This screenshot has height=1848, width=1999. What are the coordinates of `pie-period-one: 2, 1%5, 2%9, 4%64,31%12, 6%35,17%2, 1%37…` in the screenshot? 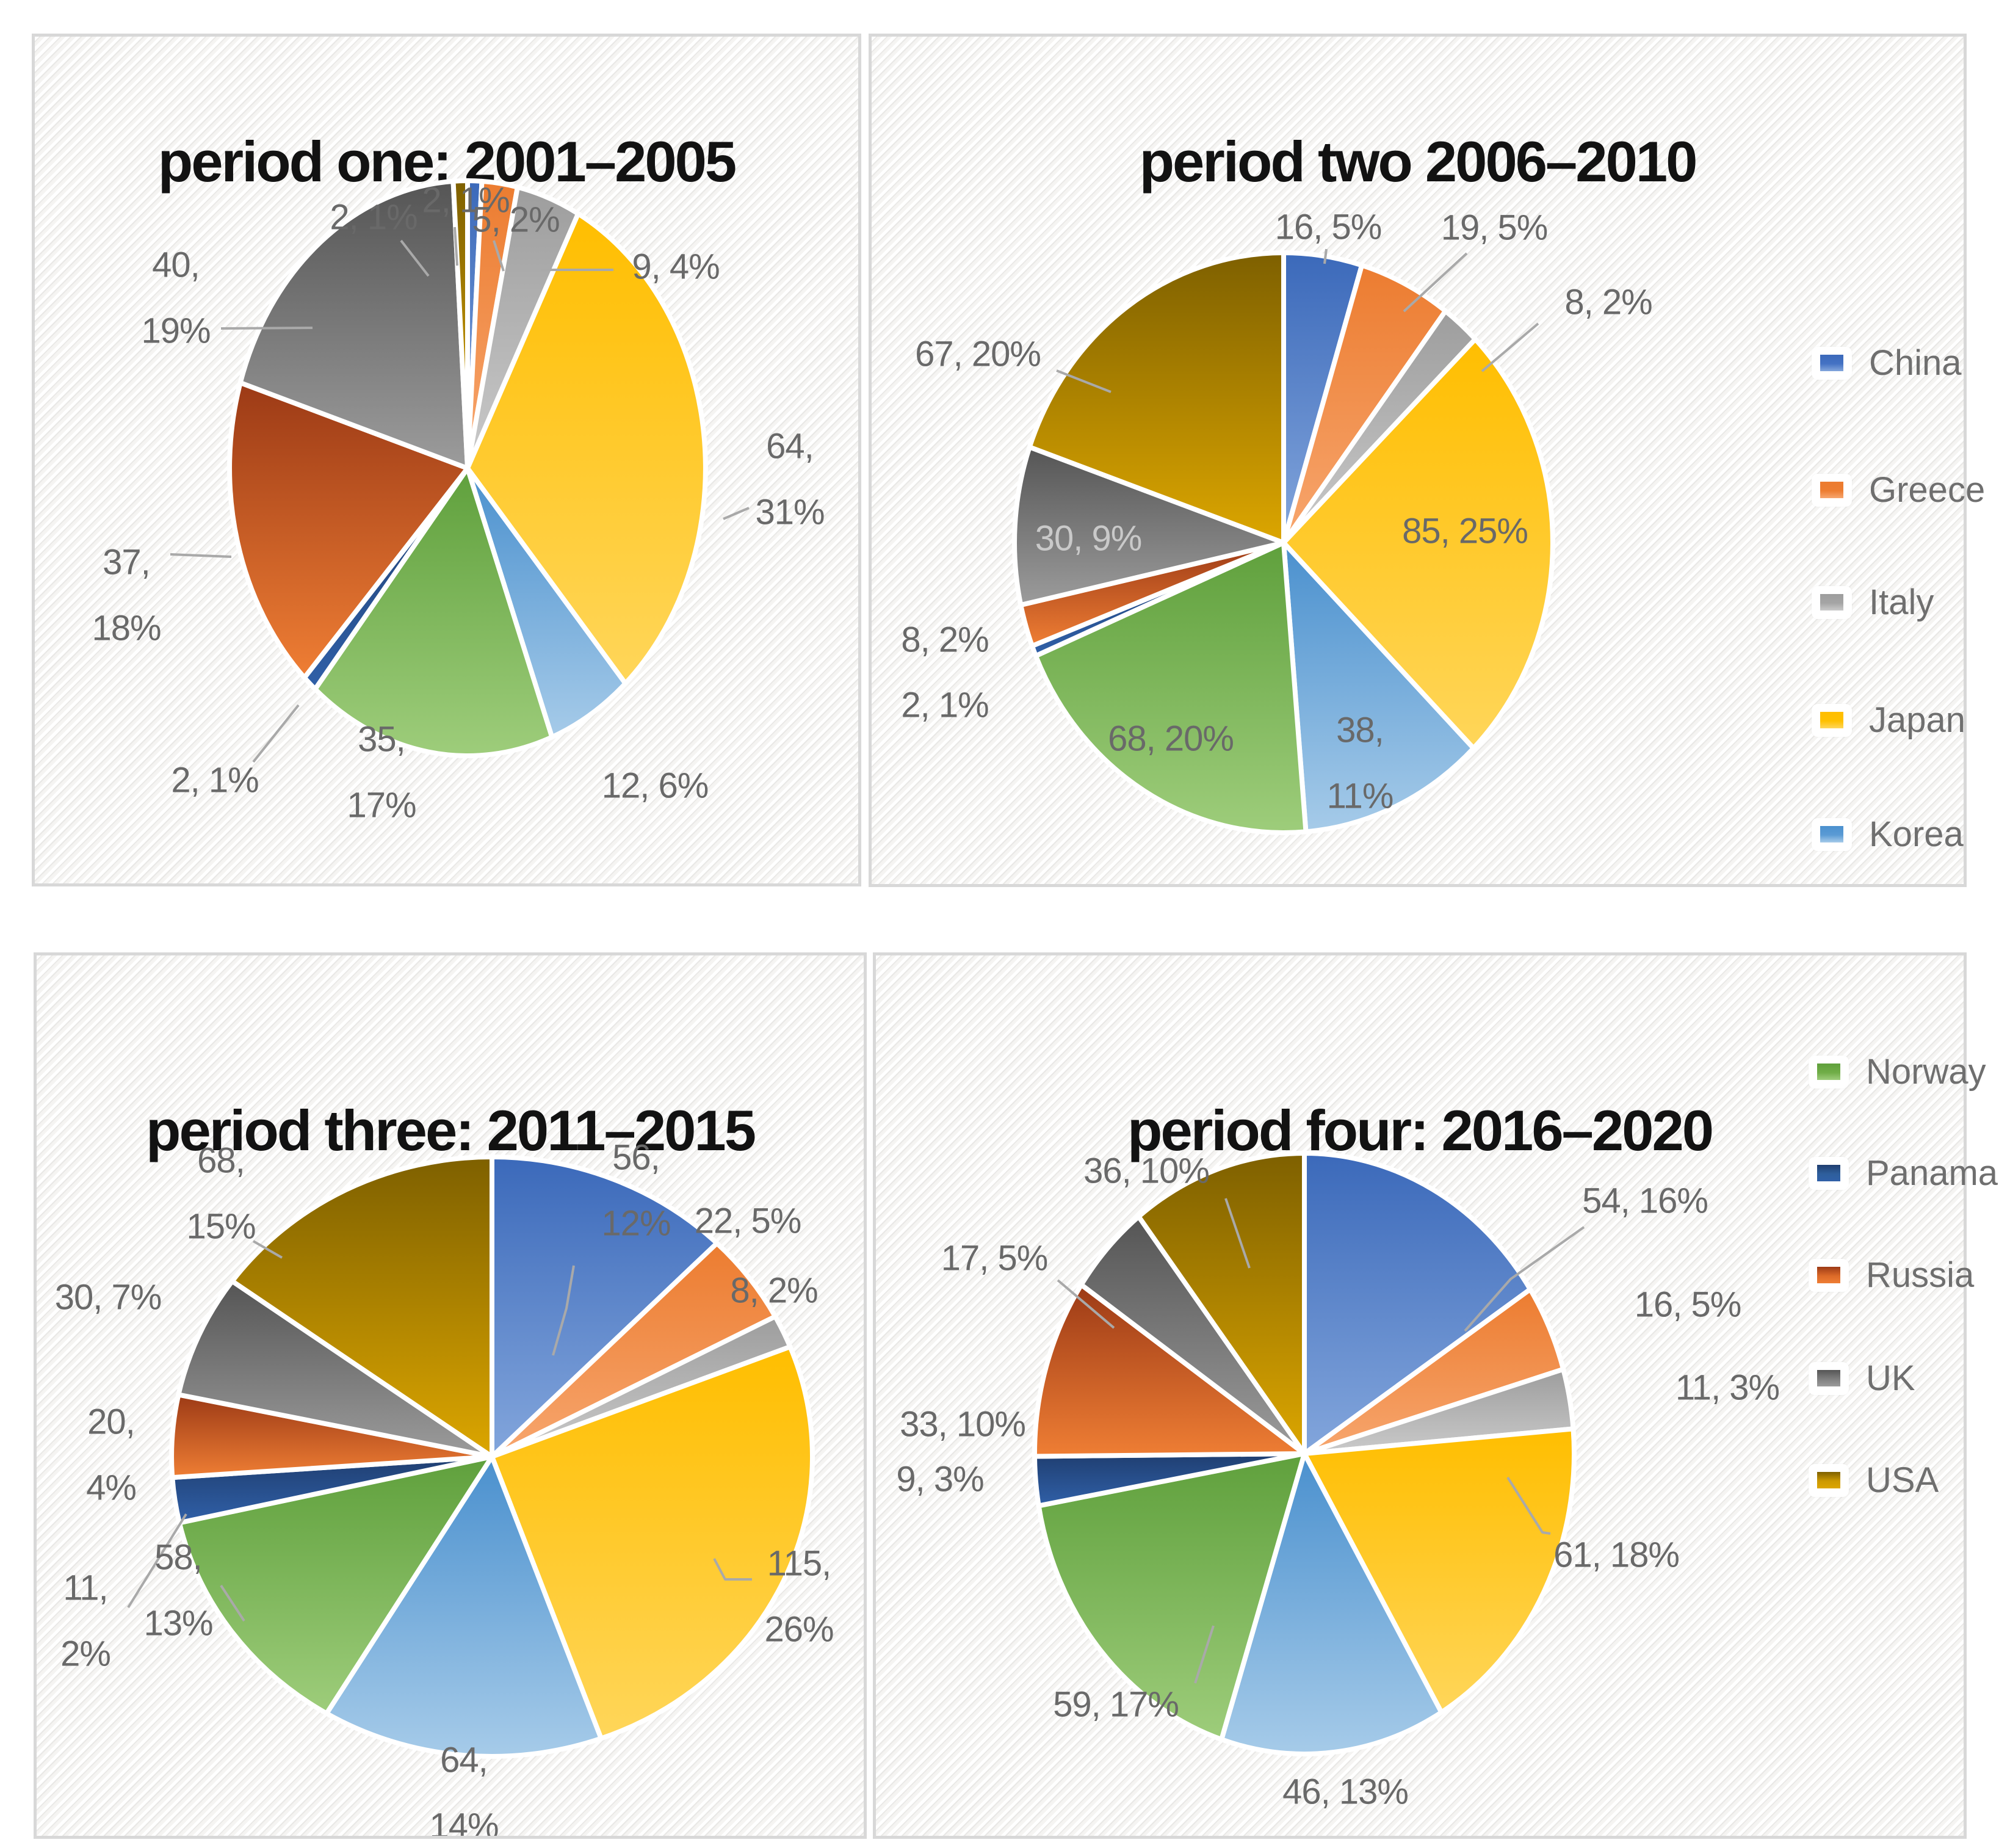 It's located at (459, 501).